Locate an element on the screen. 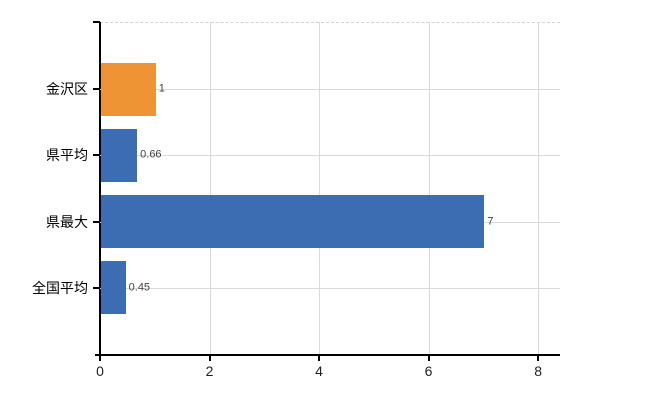  bar-value-label: 7 is located at coordinates (490, 221).